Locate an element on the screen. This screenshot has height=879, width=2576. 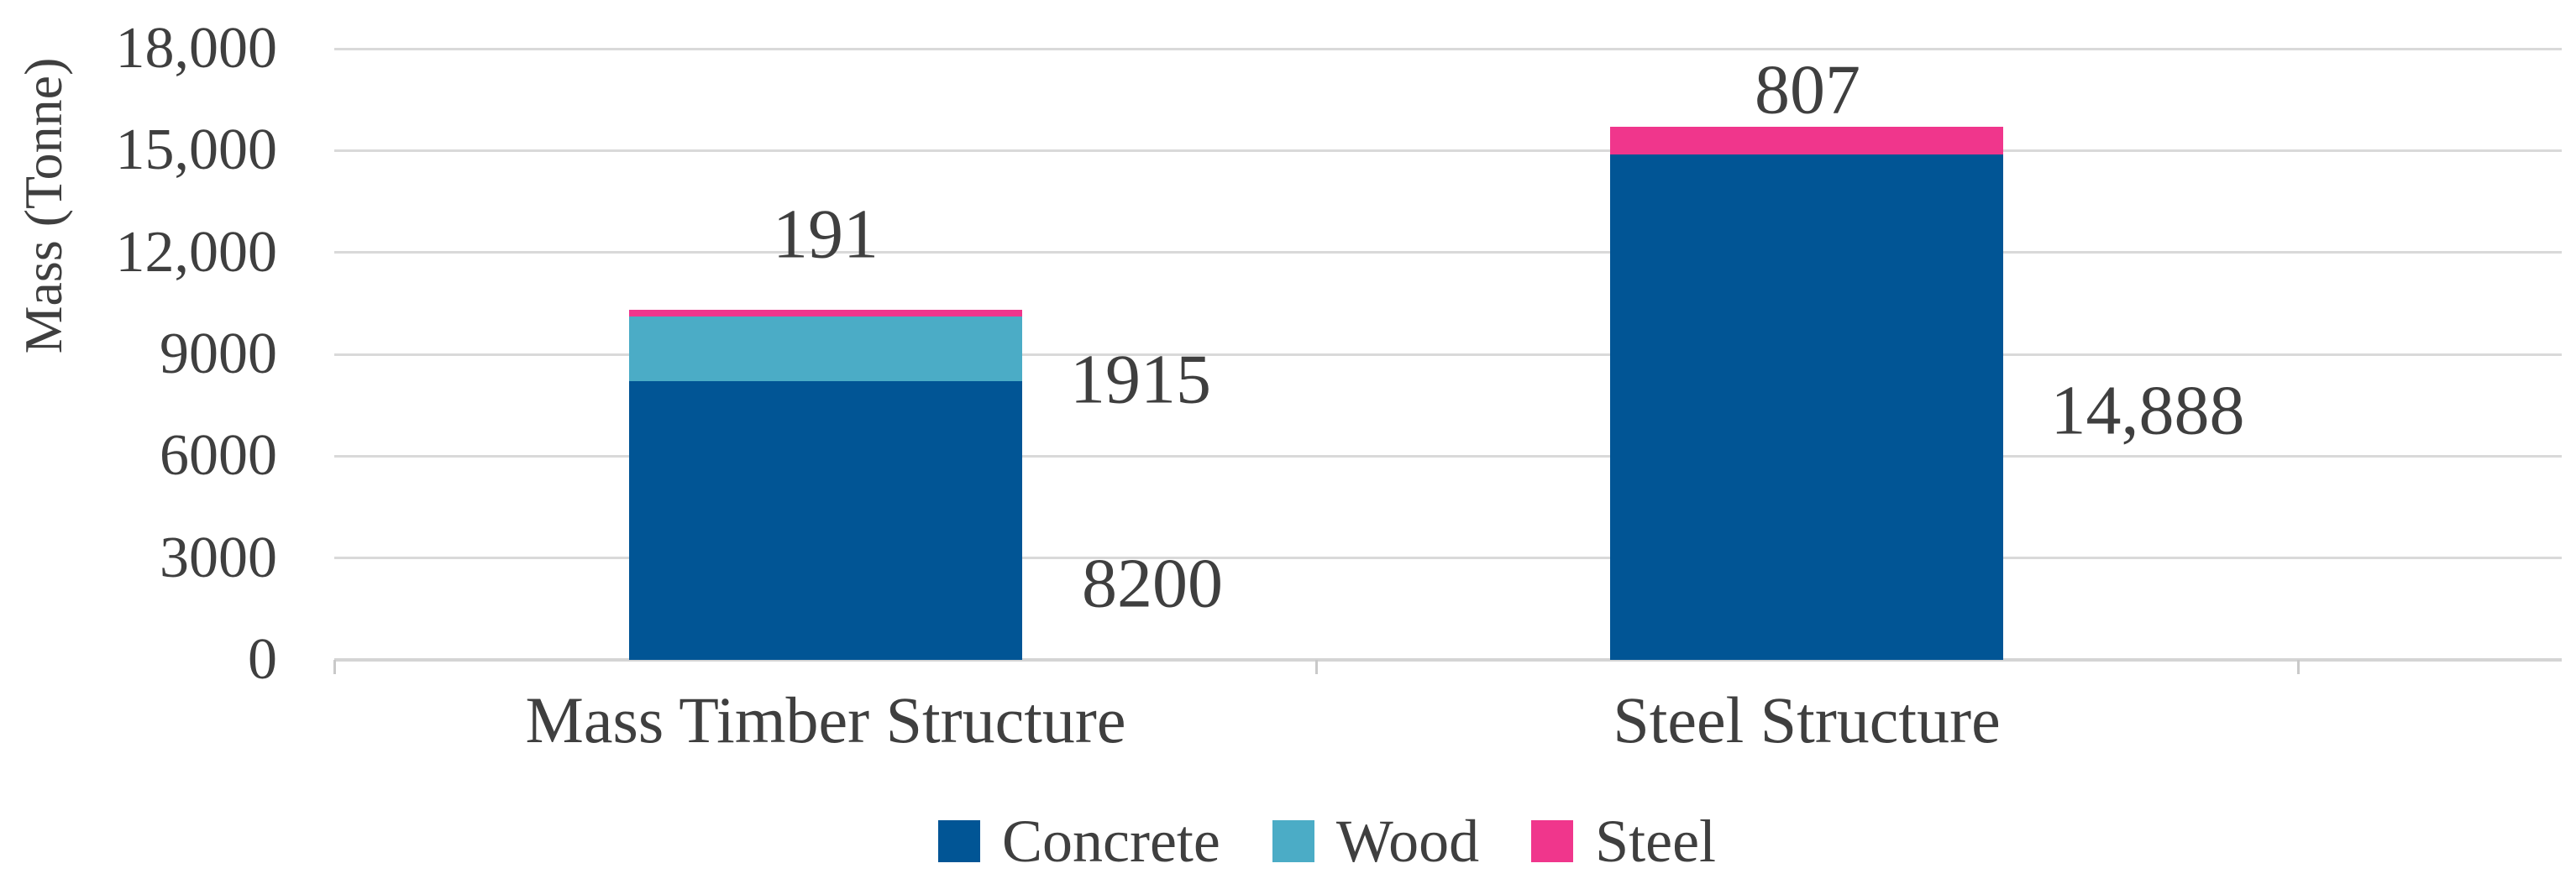
legend-label-steel: Steel is located at coordinates (1656, 841).